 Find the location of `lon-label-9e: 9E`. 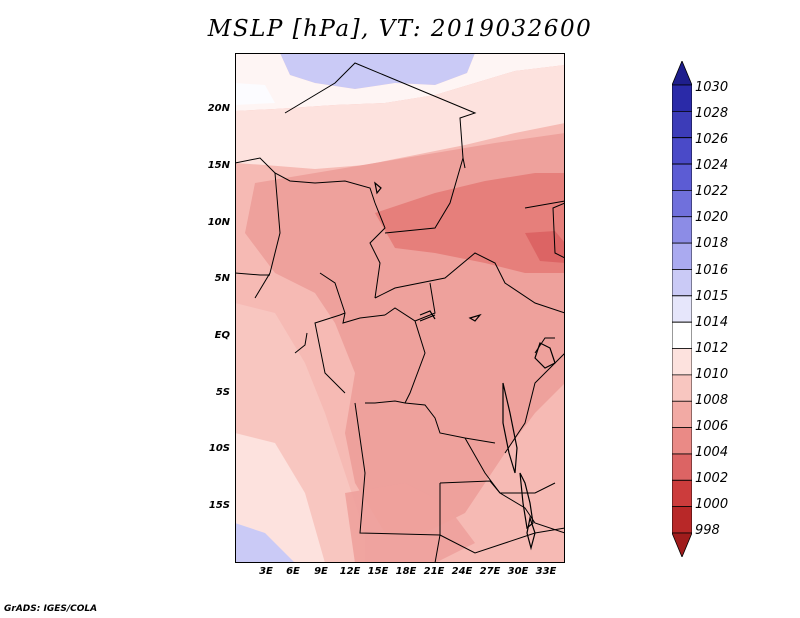

lon-label-9e: 9E is located at coordinates (321, 571).